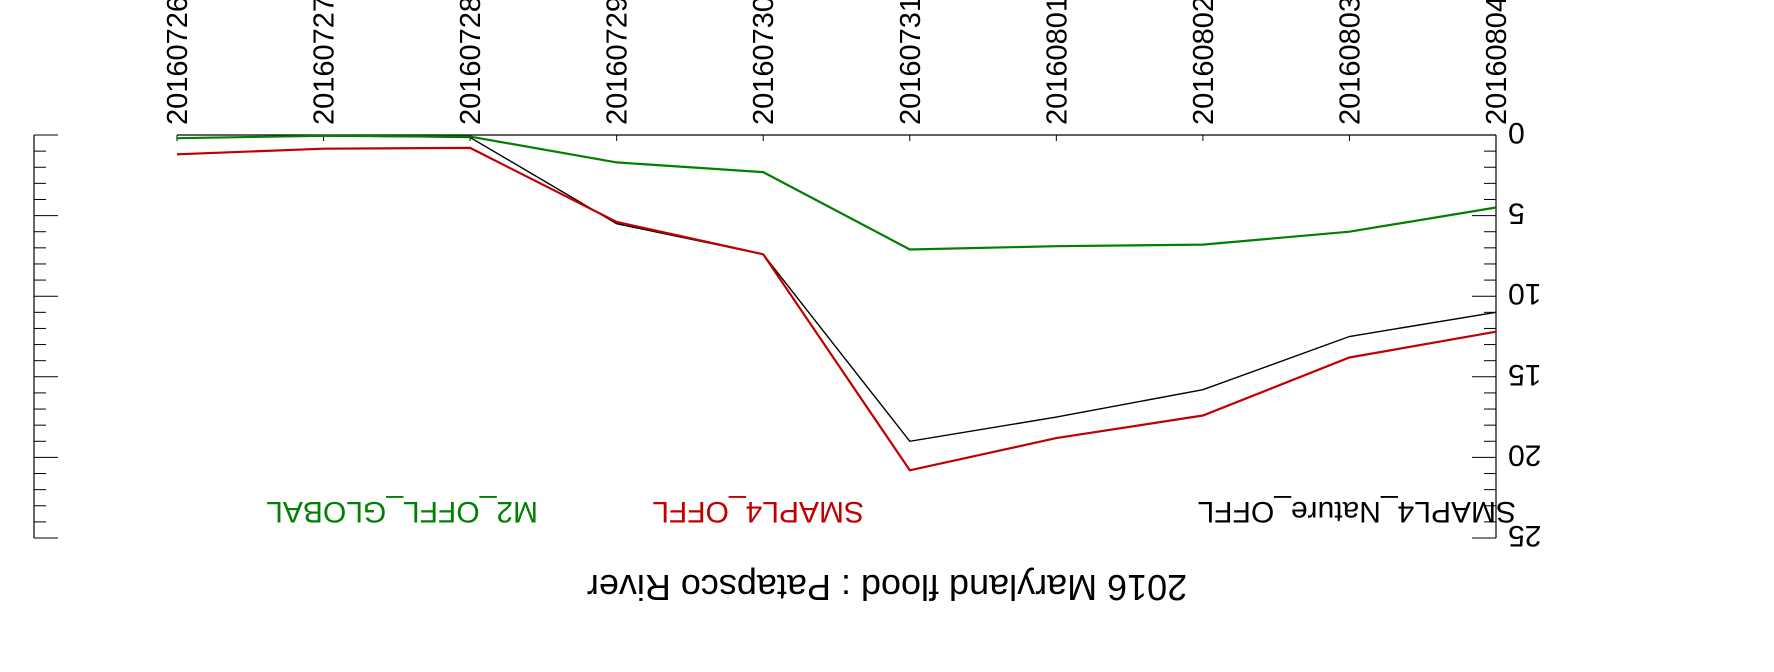 The width and height of the screenshot is (1774, 672). Describe the element at coordinates (1516, 132) in the screenshot. I see `y-tick-label: 0` at that location.